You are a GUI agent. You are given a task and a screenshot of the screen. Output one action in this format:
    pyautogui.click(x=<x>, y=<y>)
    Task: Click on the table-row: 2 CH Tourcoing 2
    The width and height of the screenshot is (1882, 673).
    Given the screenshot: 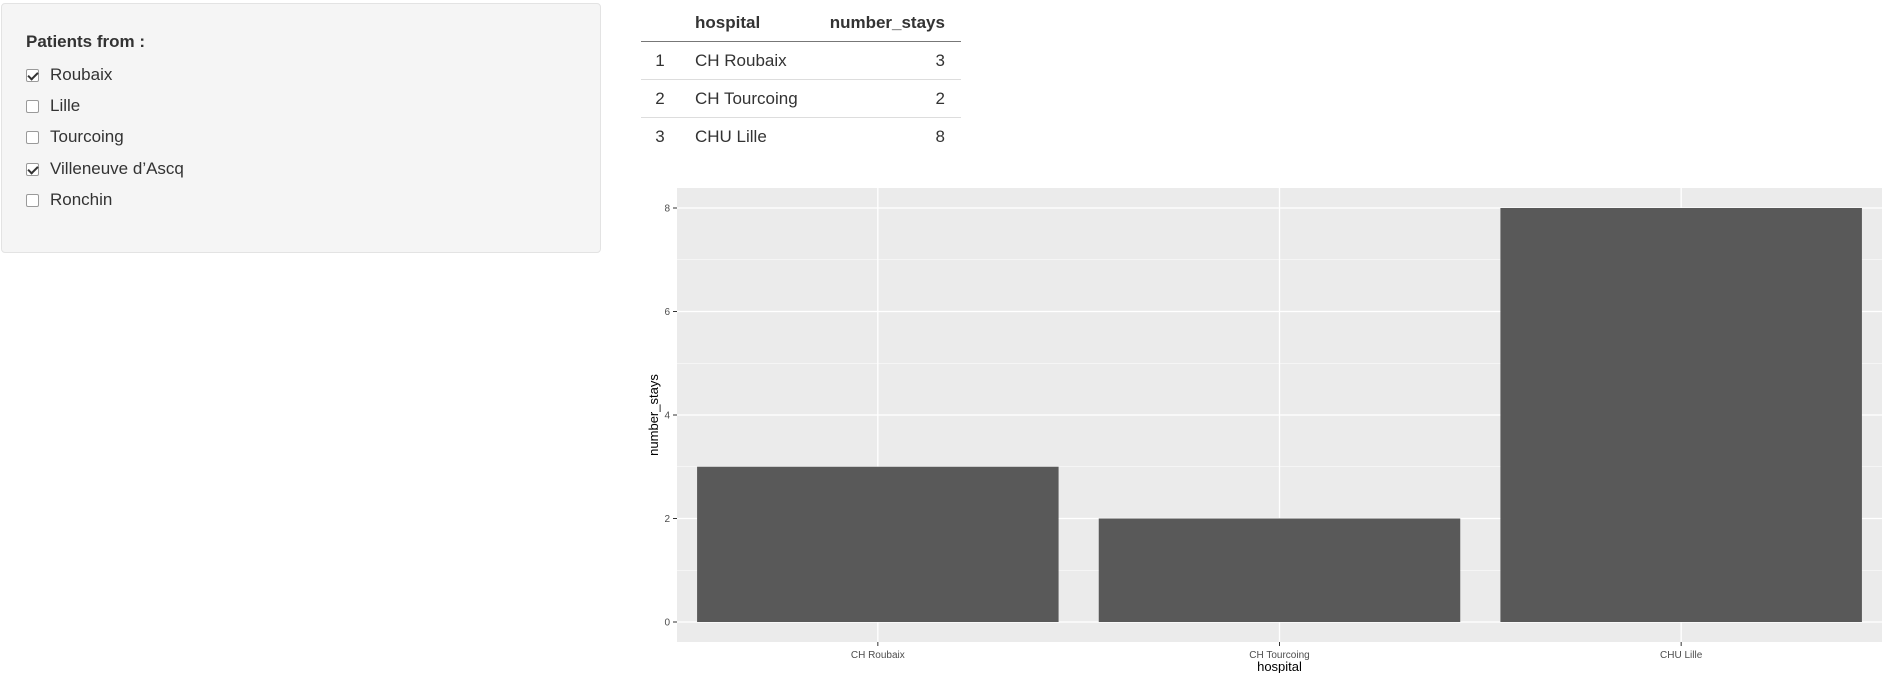 What is the action you would take?
    pyautogui.click(x=801, y=98)
    